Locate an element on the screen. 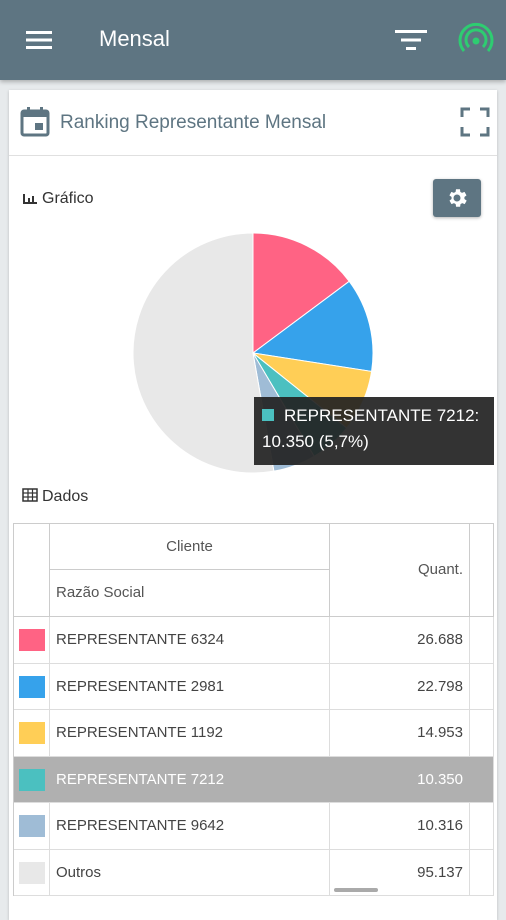  filter-icon is located at coordinates (411, 40).